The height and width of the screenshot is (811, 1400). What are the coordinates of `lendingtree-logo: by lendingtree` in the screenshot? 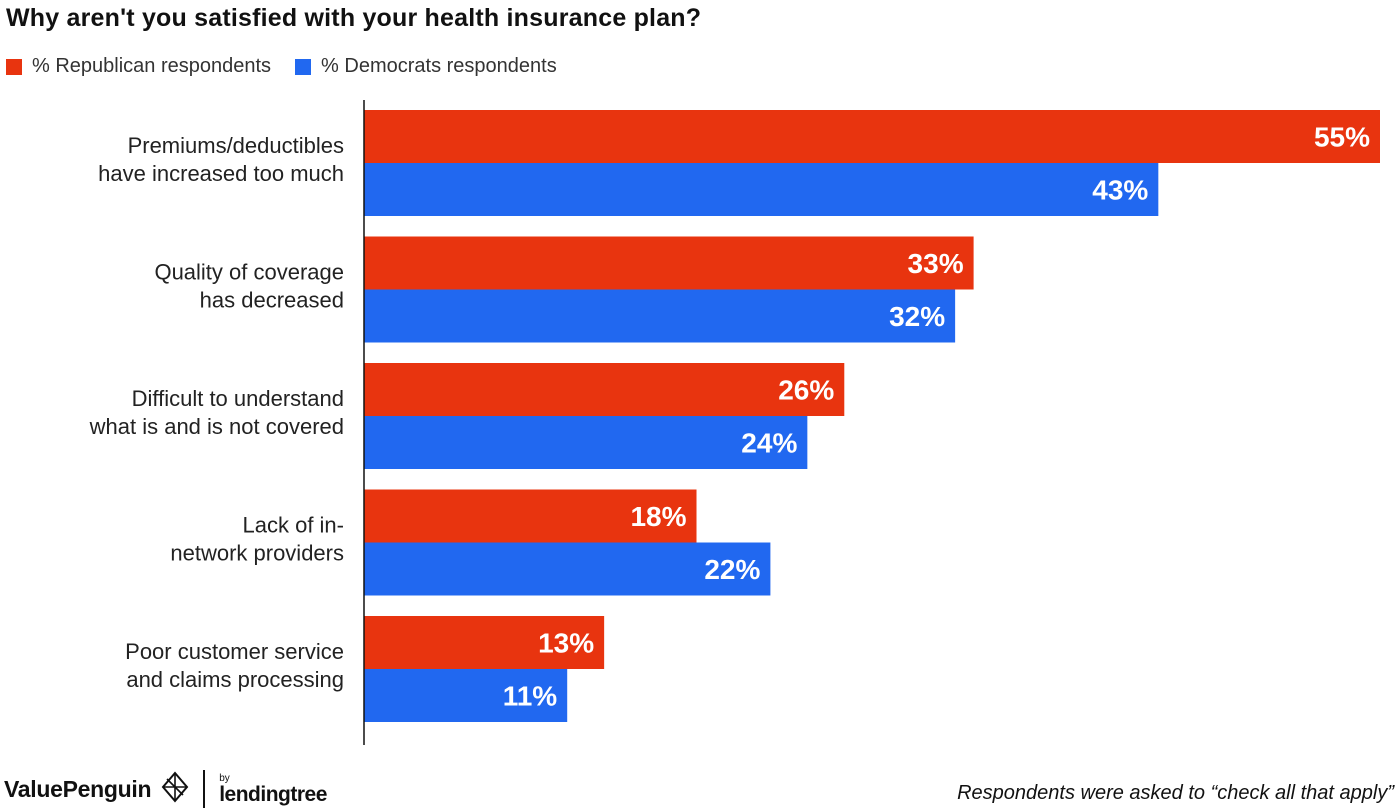 It's located at (273, 789).